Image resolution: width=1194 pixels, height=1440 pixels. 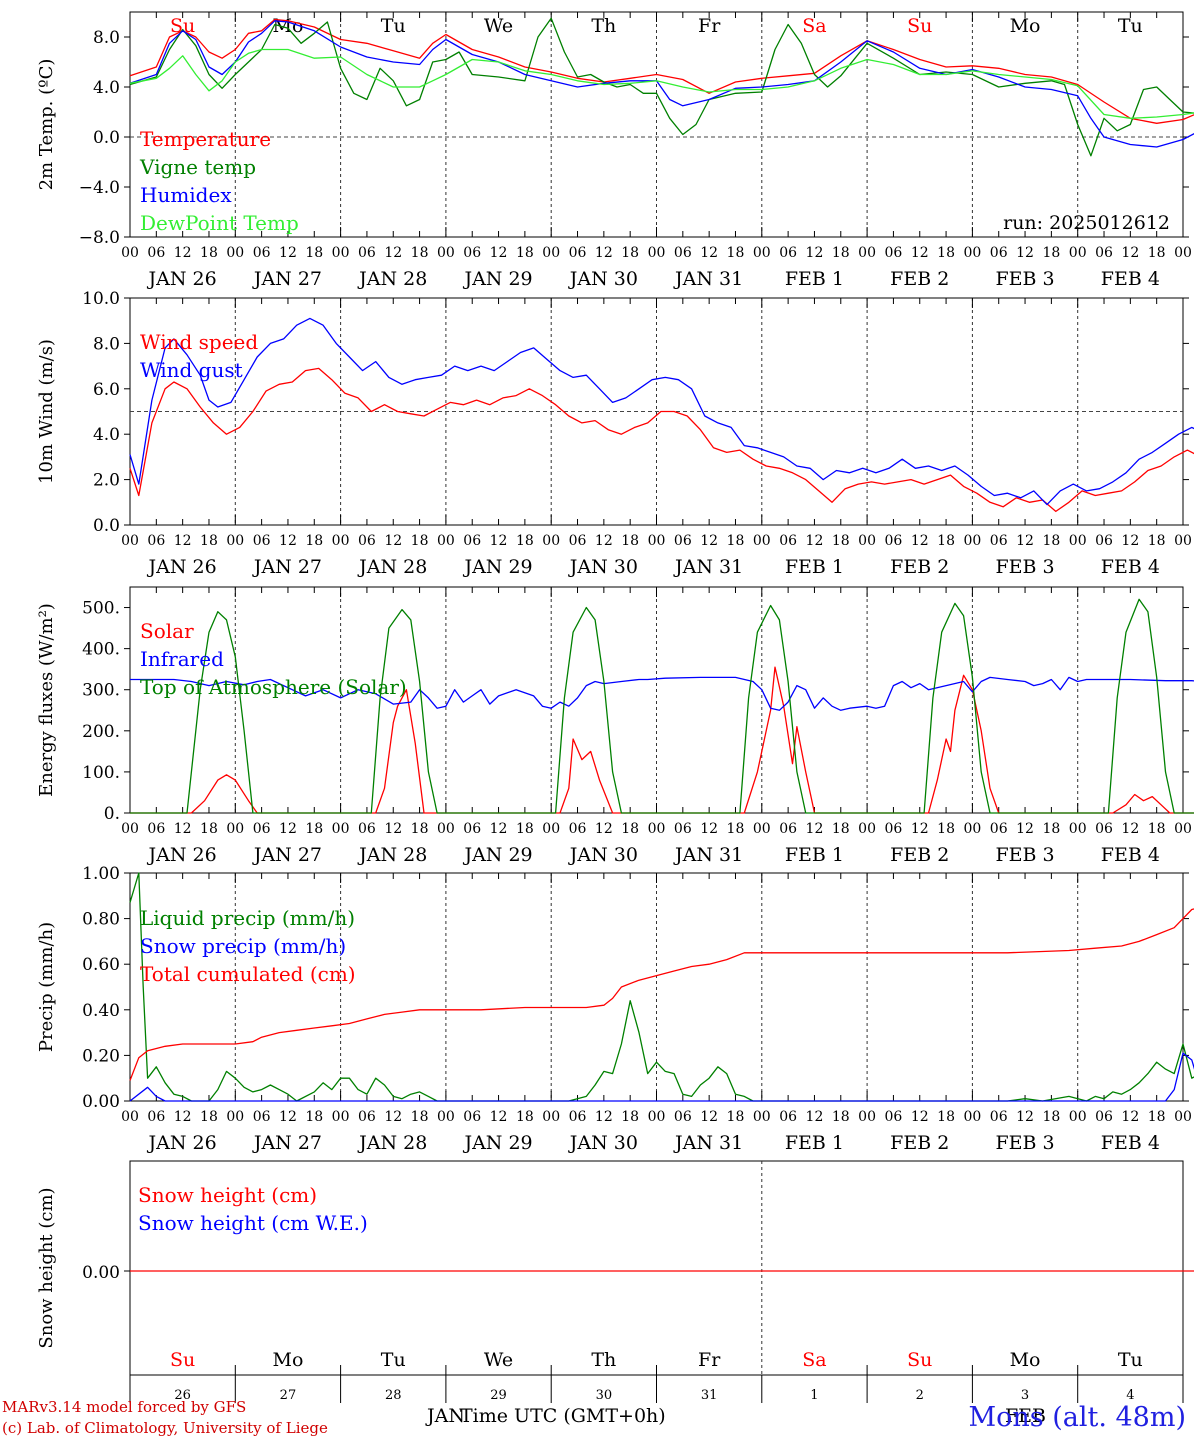 I want to click on y-axis-title: Precip (mm/h), so click(x=46, y=987).